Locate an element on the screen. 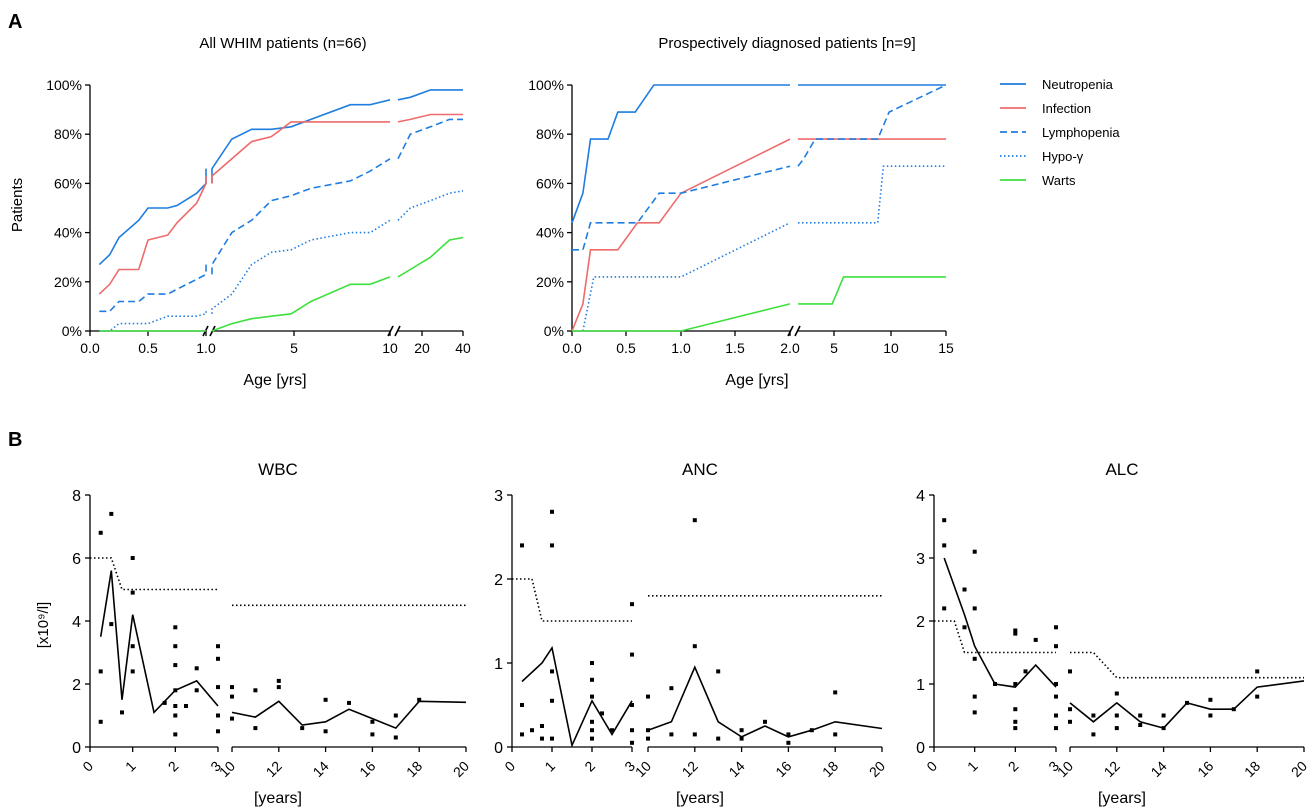 The width and height of the screenshot is (1314, 810). chart-title: ANC is located at coordinates (700, 469).